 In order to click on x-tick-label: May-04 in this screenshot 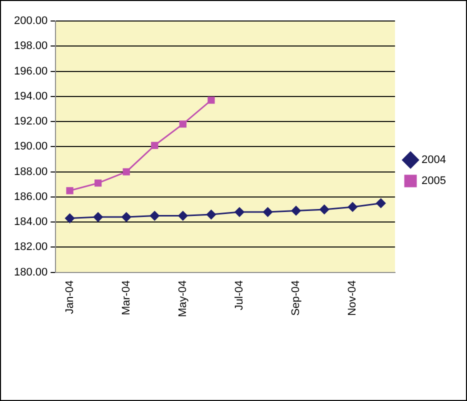, I will do `click(182, 299)`.